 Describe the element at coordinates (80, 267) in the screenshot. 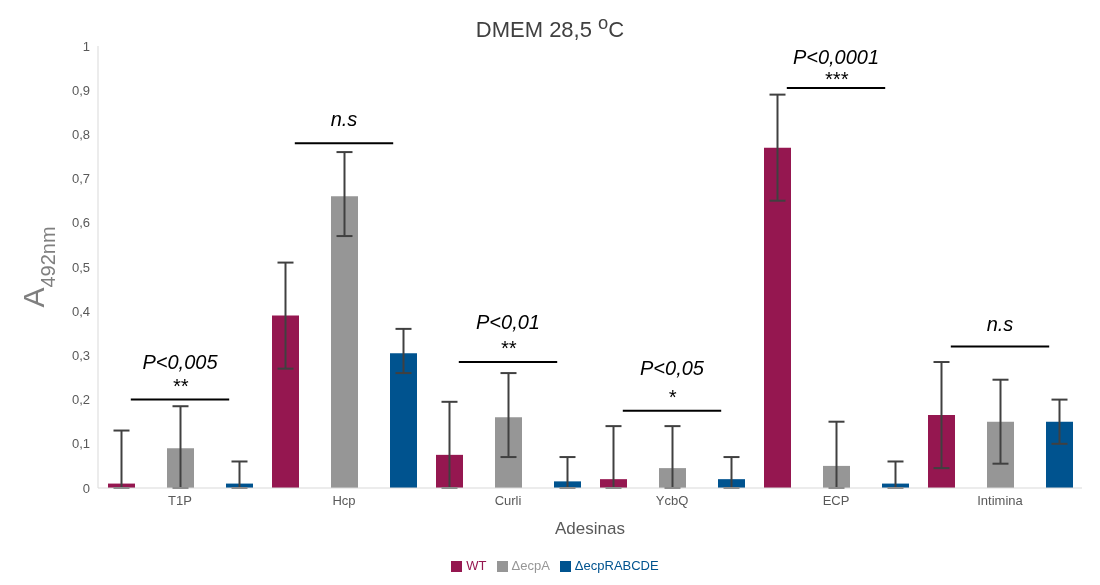

I see `y-tick-label: 0,5` at that location.